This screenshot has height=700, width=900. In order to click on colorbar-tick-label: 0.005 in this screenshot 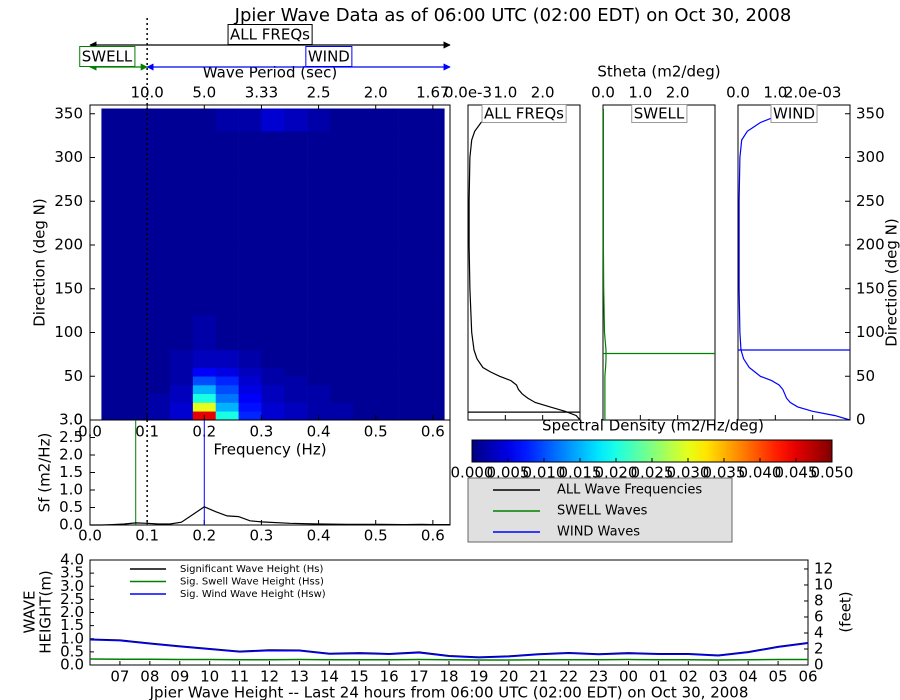, I will do `click(508, 473)`.